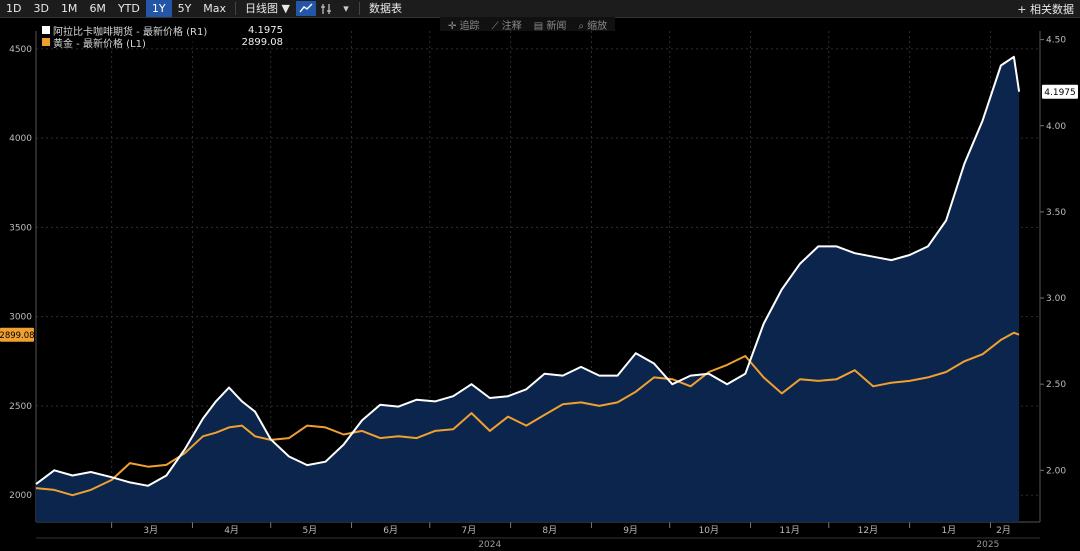  What do you see at coordinates (1045, 9) in the screenshot?
I see `related-data-button: + 相关数据` at bounding box center [1045, 9].